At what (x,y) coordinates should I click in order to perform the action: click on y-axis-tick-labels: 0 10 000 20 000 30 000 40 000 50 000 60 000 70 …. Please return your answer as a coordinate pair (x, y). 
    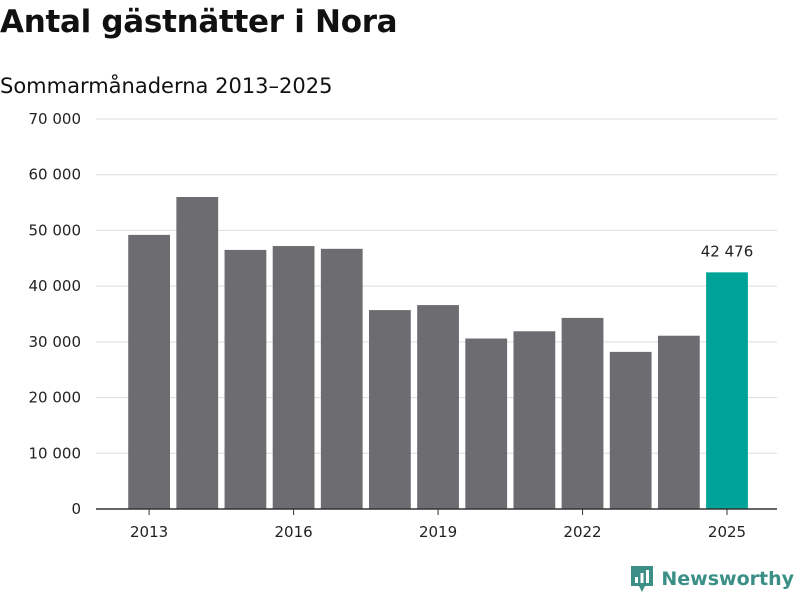
    Looking at the image, I should click on (55, 314).